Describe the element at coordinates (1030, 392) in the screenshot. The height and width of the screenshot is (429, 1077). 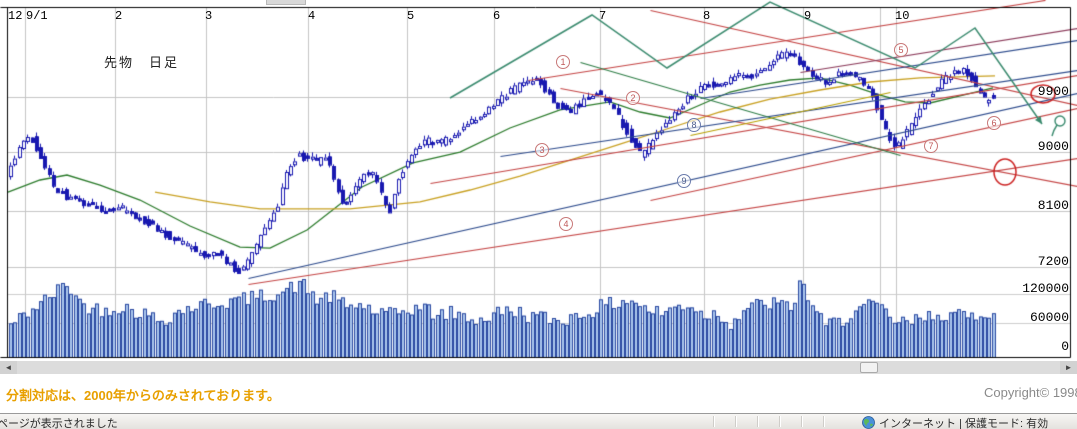
I see `copyright-text: Copyright© 1998` at that location.